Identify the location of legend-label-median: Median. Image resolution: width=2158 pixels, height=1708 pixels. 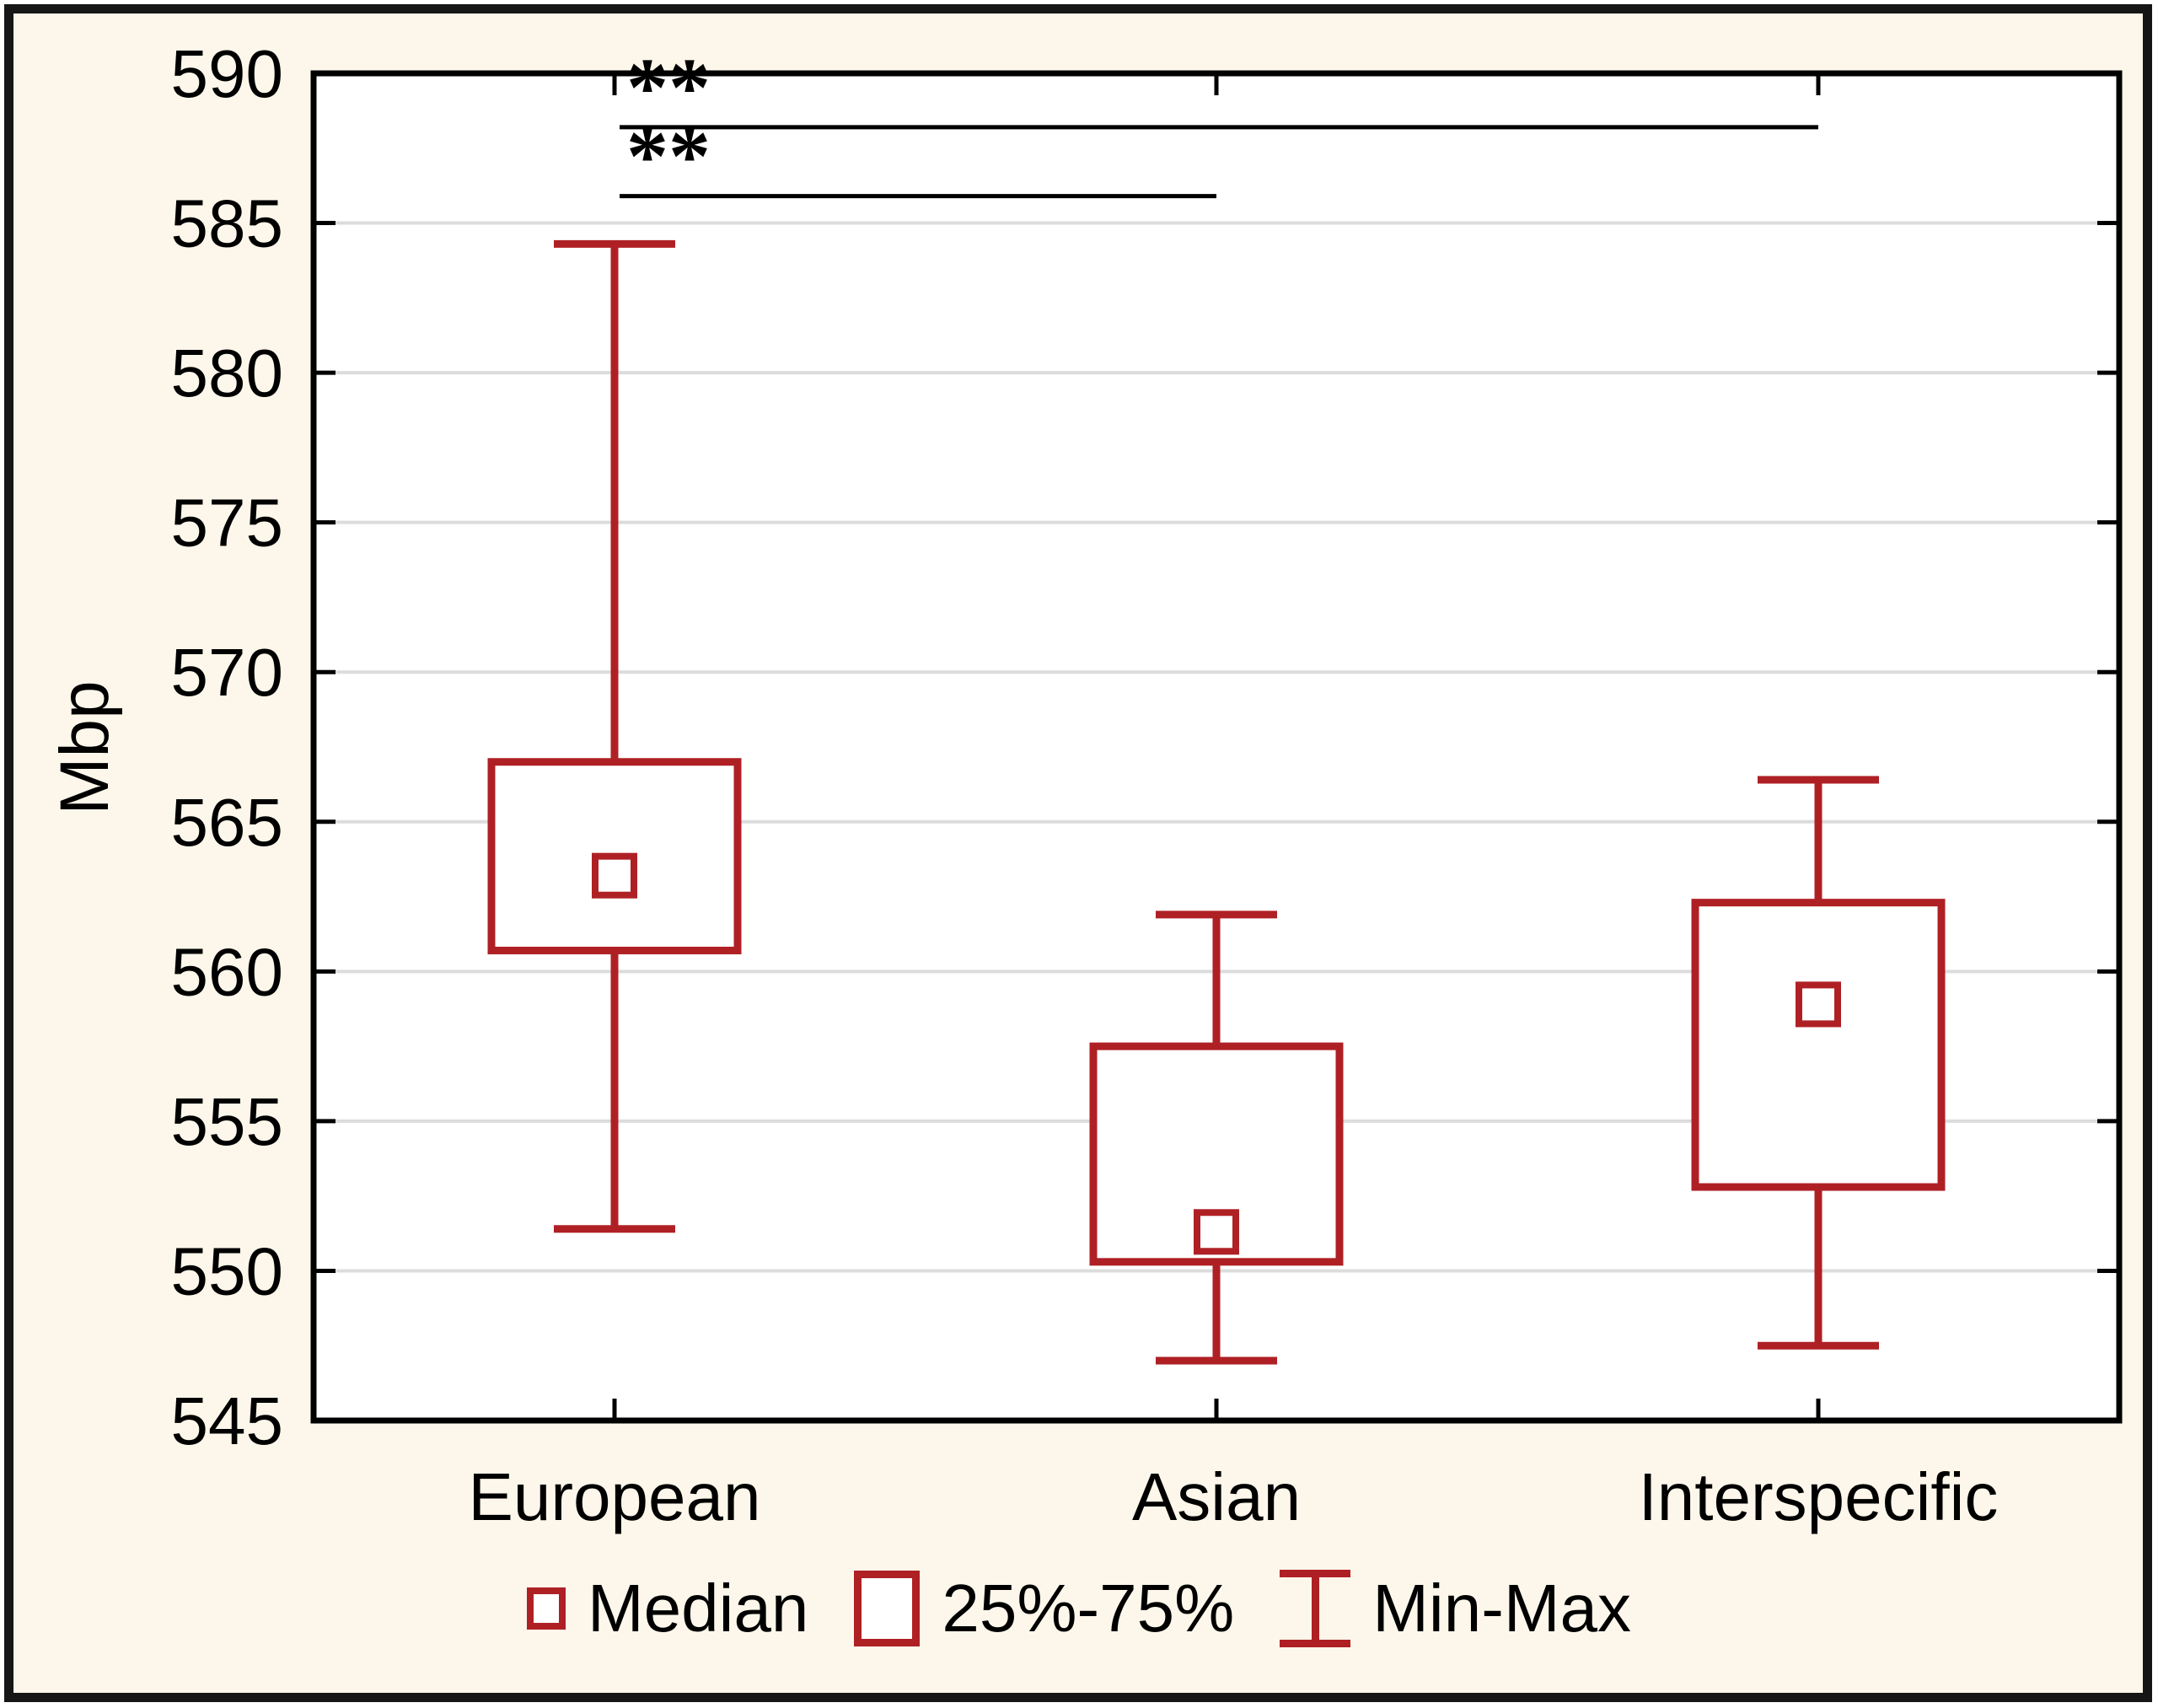
(698, 1608).